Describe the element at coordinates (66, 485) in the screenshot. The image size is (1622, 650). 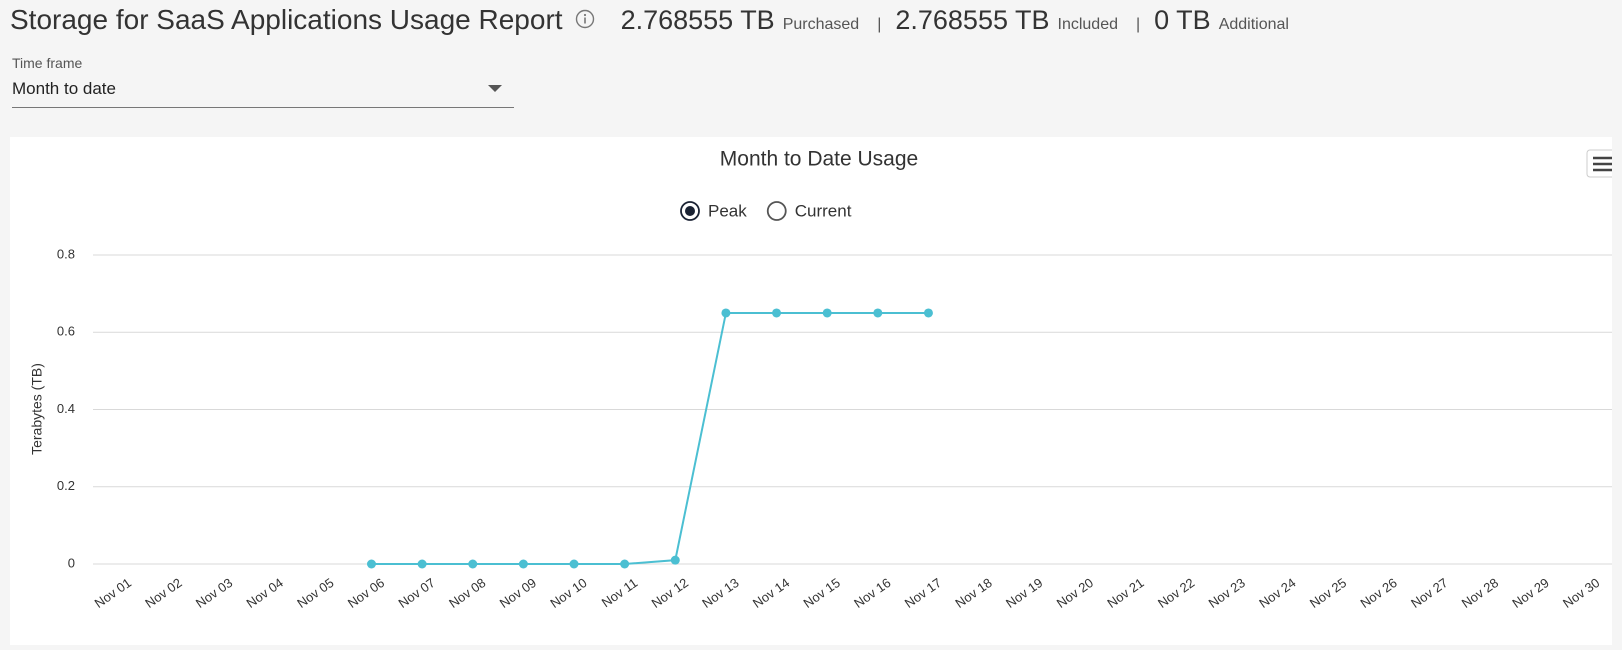
I see `y-tick-label: 0.2` at that location.